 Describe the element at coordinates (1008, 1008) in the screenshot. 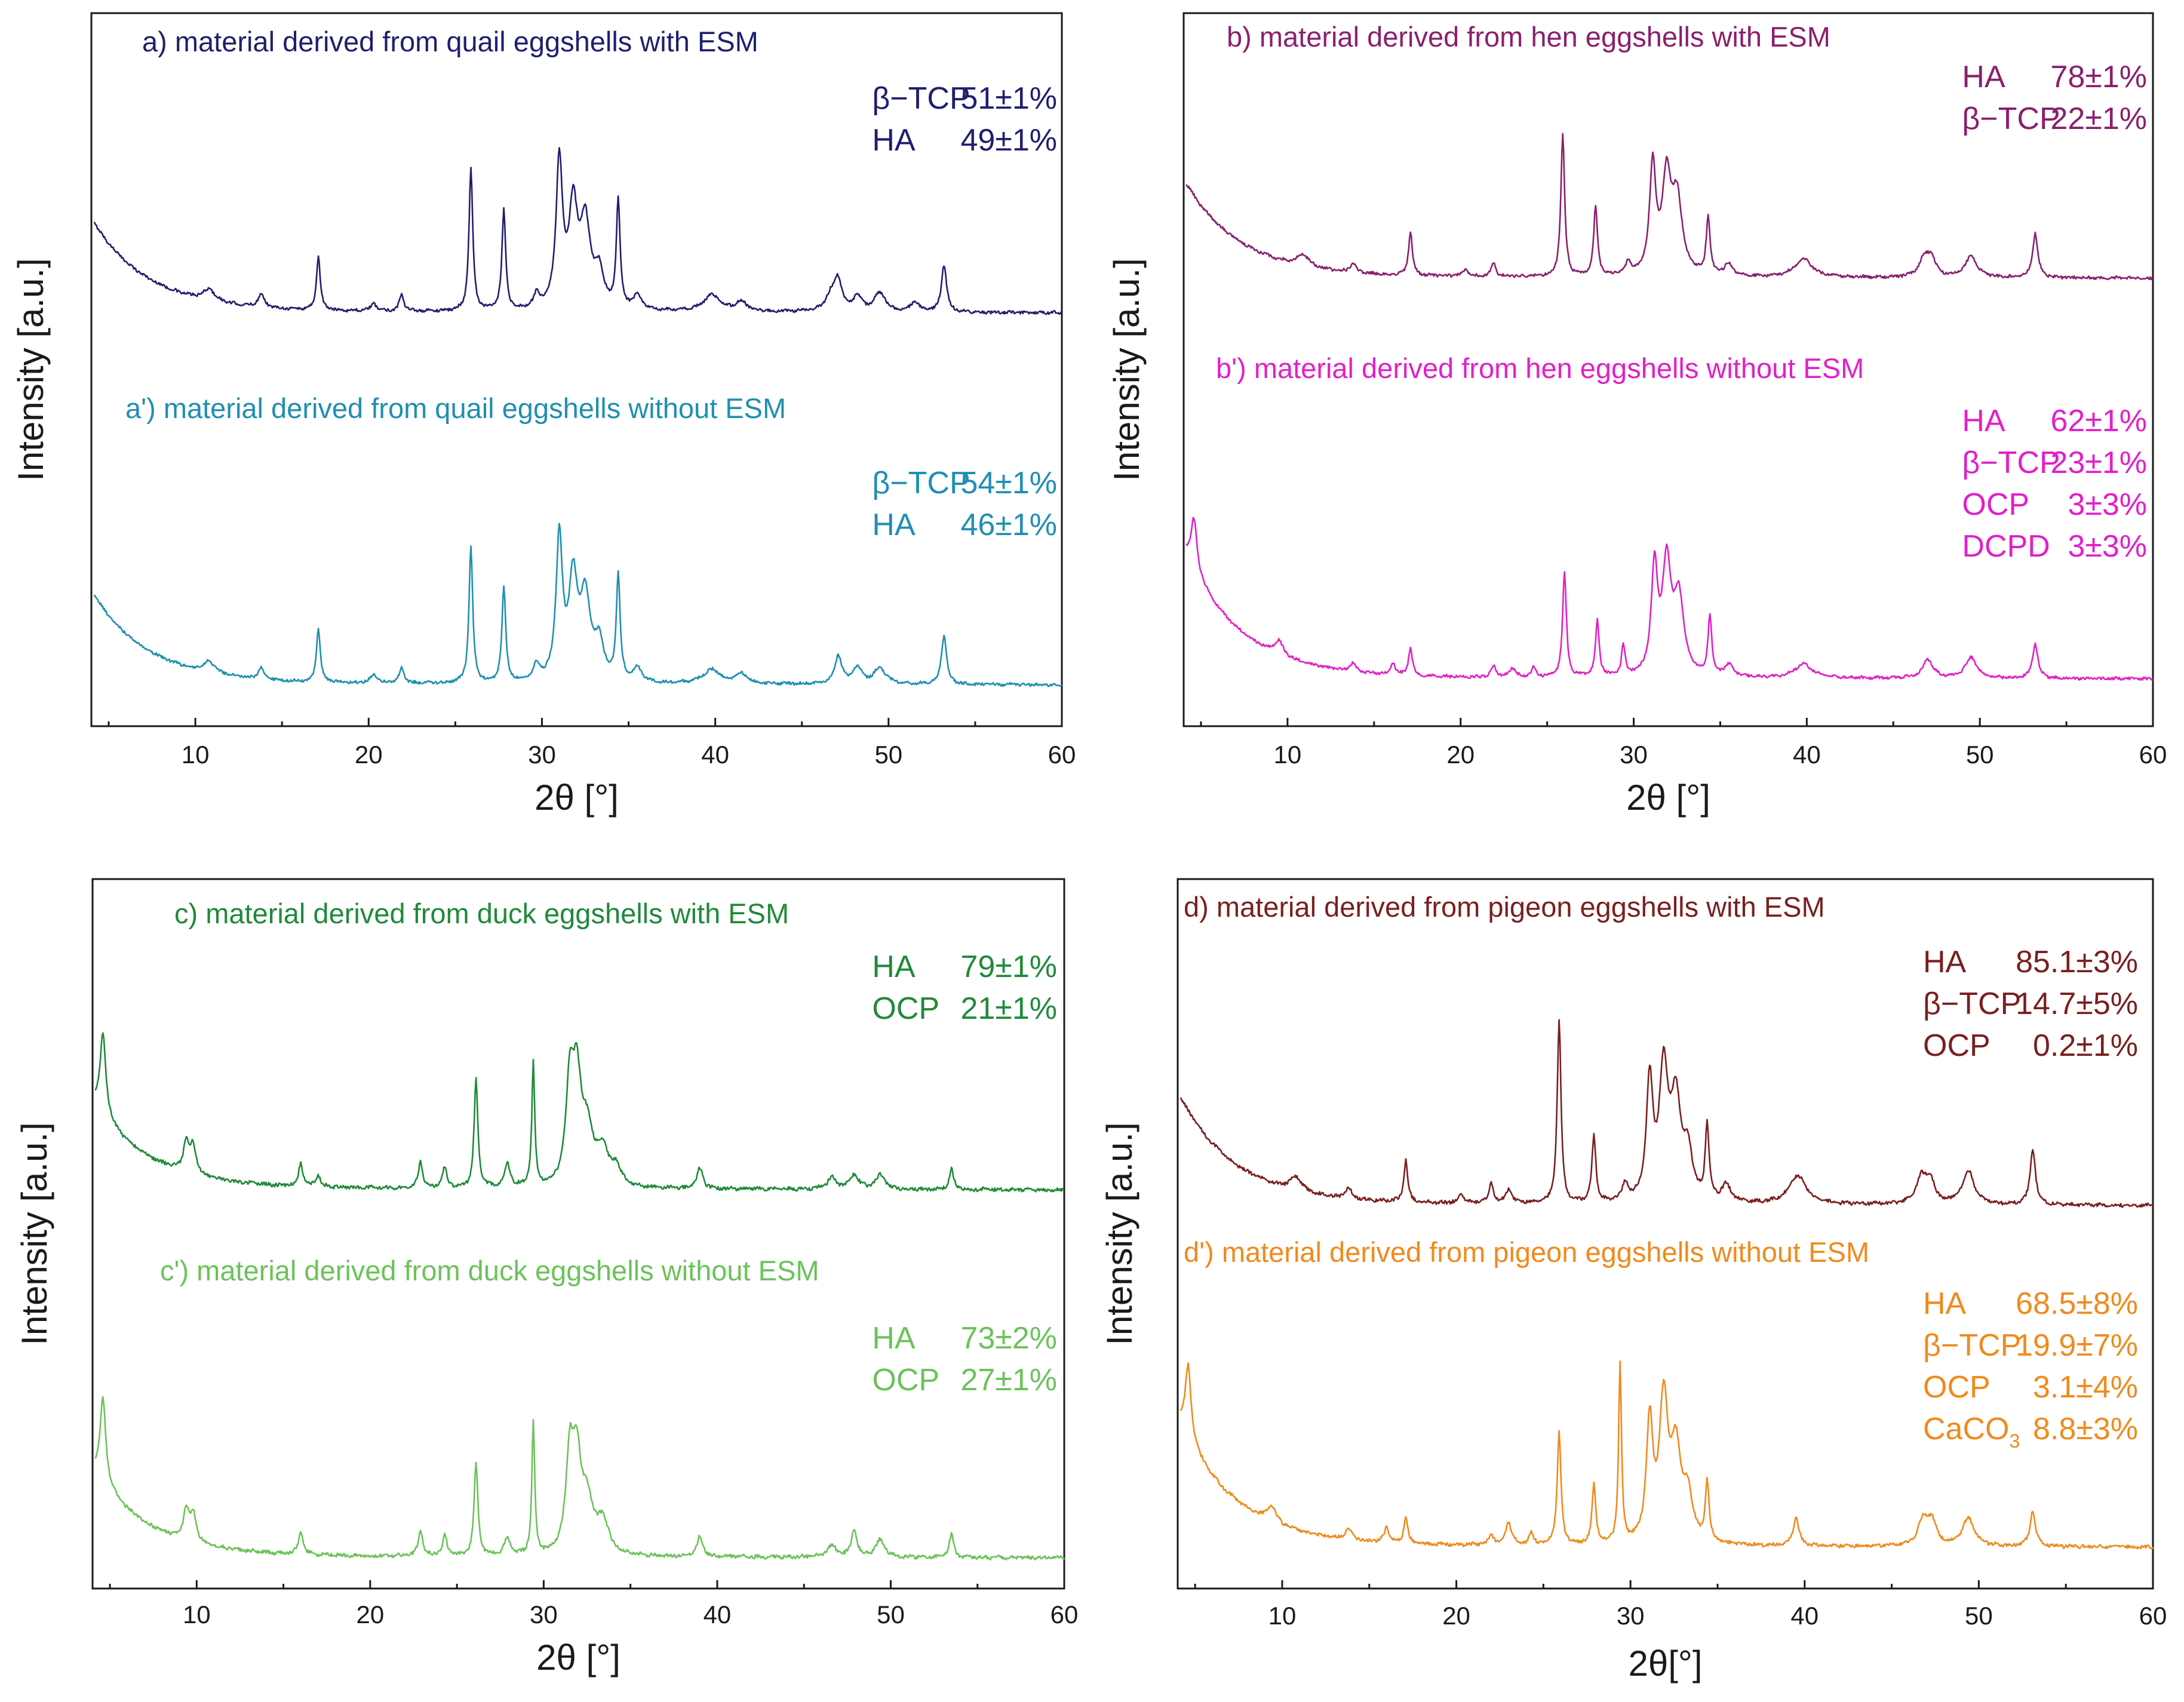

I see `phase-value: 21±1%` at that location.